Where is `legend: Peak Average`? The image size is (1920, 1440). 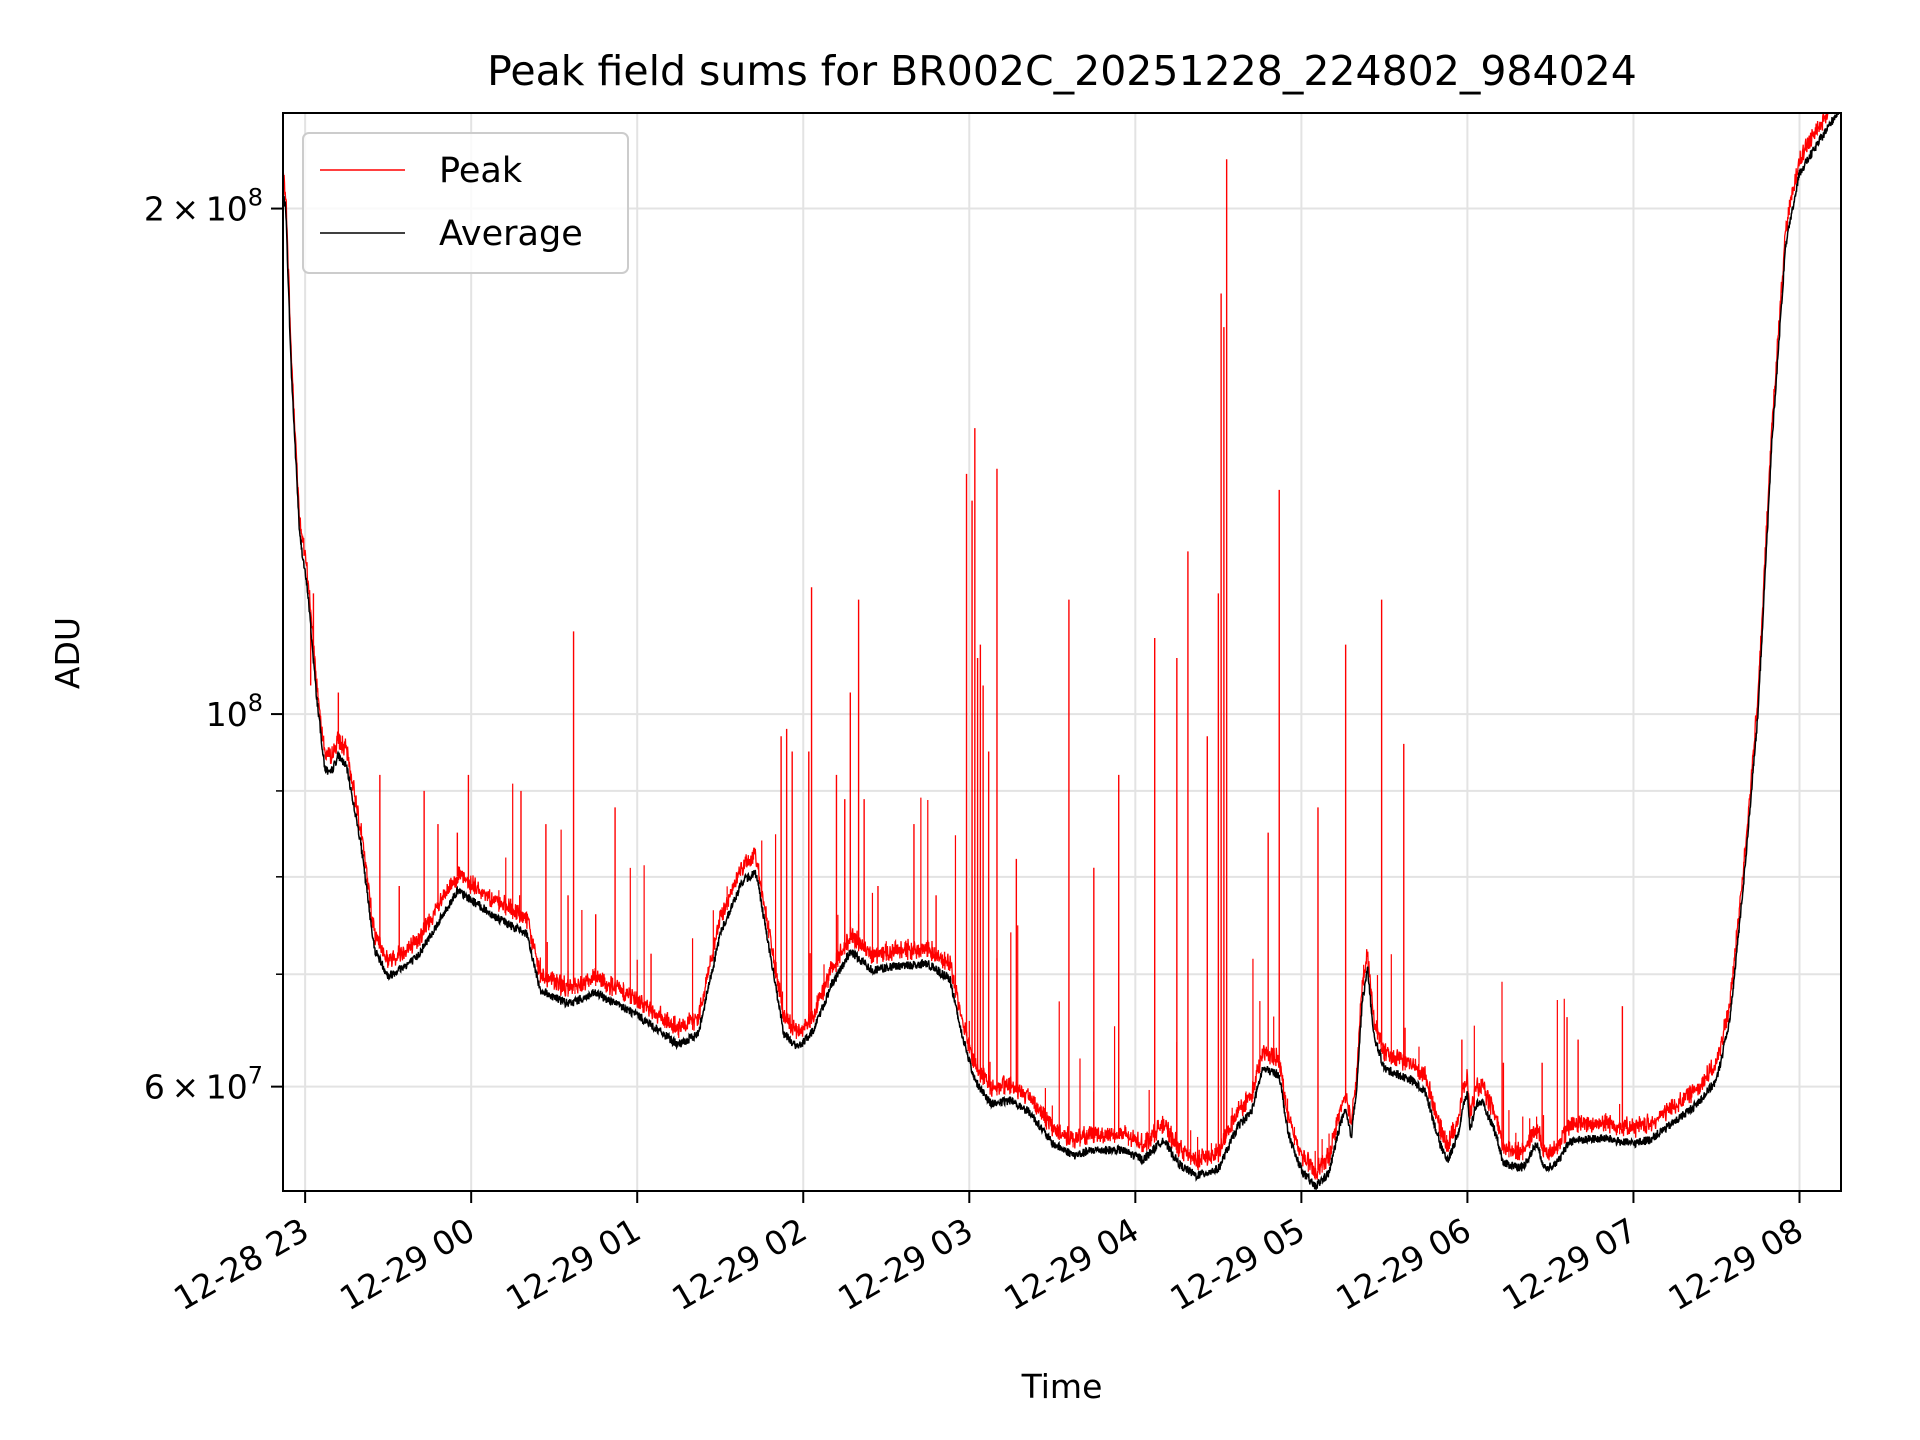 legend: Peak Average is located at coordinates (465, 203).